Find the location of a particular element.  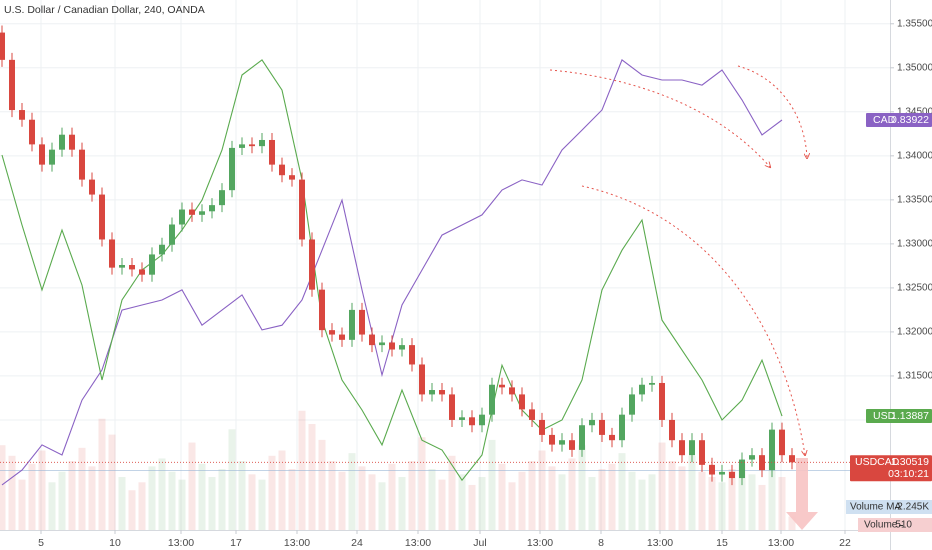

series-label-name: USD is located at coordinates (884, 416).